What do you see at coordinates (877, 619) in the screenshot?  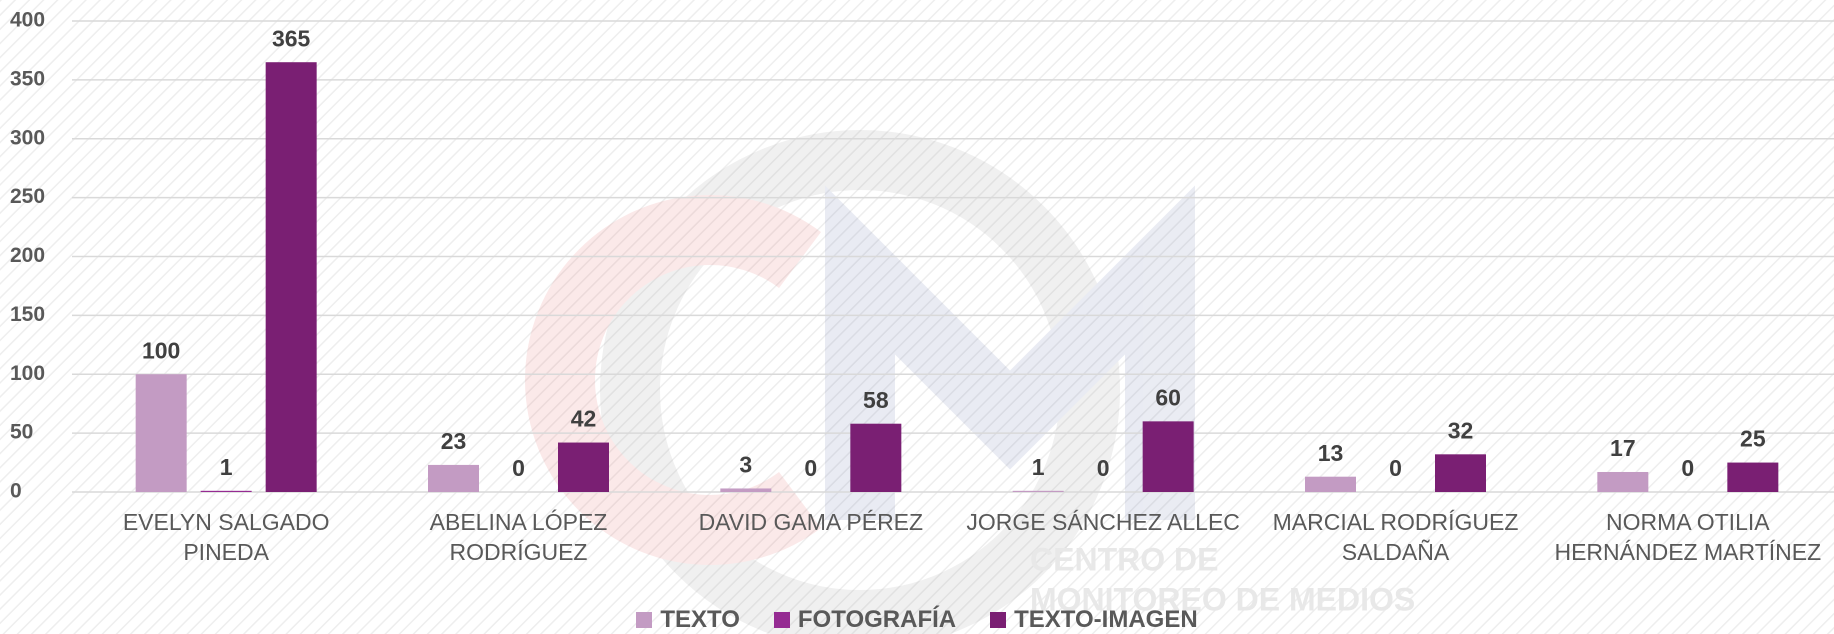 I see `legend-label: FOTOGRAFÍA` at bounding box center [877, 619].